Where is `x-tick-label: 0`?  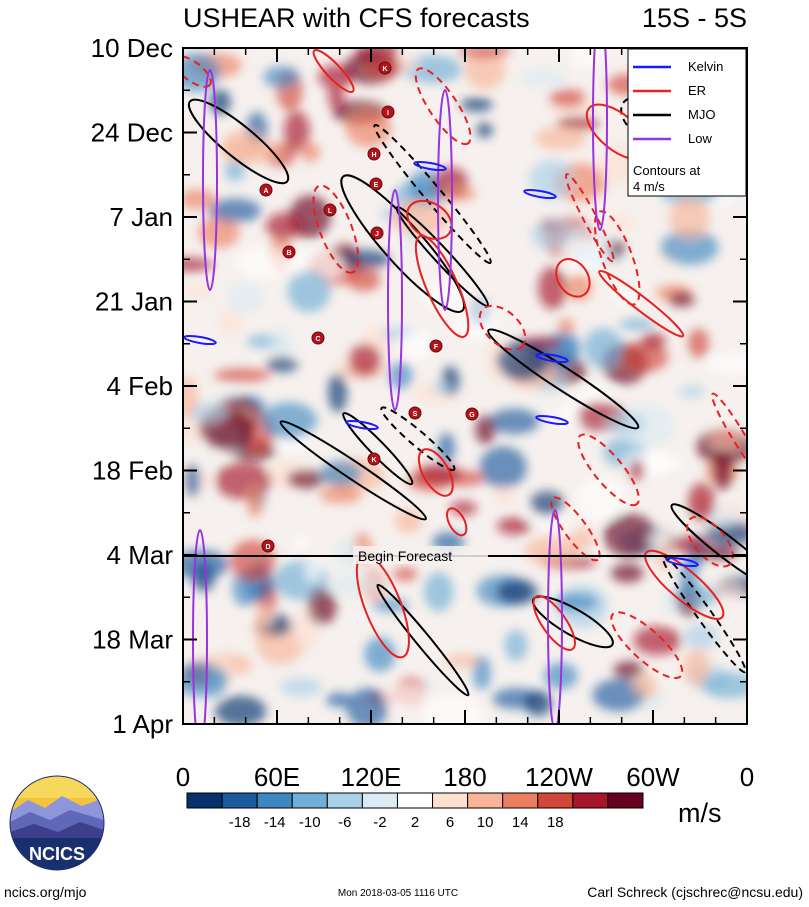 x-tick-label: 0 is located at coordinates (747, 777).